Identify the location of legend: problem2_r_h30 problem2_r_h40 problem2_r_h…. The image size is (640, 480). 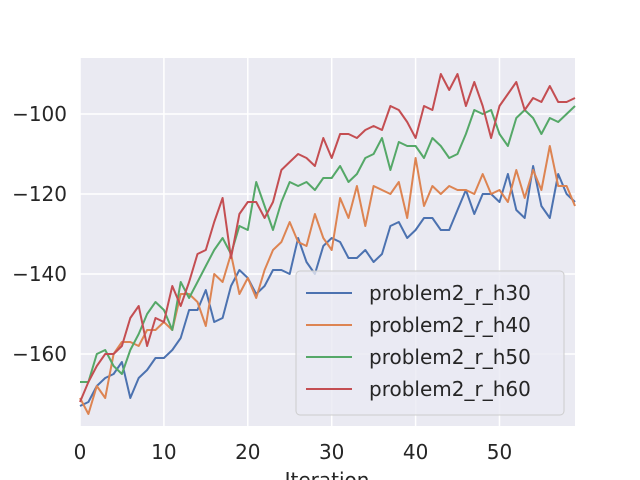
(430, 343).